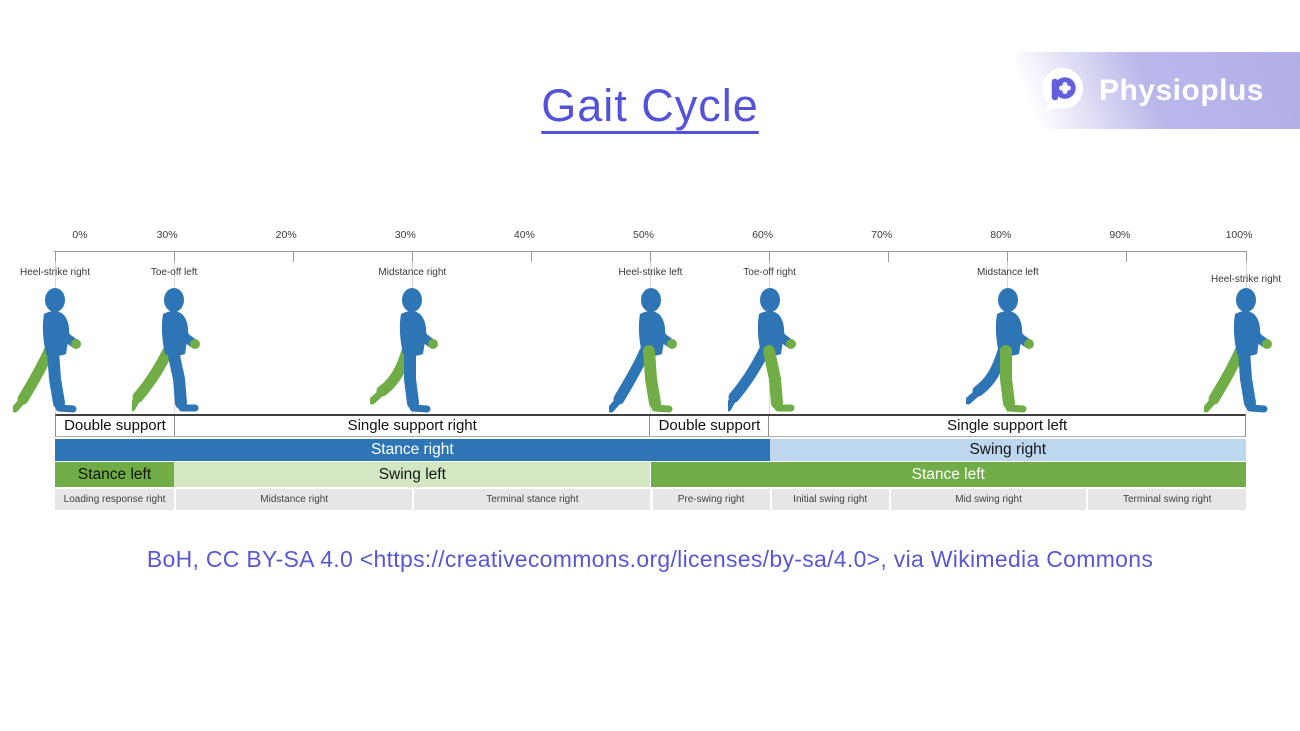 Image resolution: width=1300 pixels, height=731 pixels. Describe the element at coordinates (293, 499) in the screenshot. I see `phase-cell: Midstance right` at that location.